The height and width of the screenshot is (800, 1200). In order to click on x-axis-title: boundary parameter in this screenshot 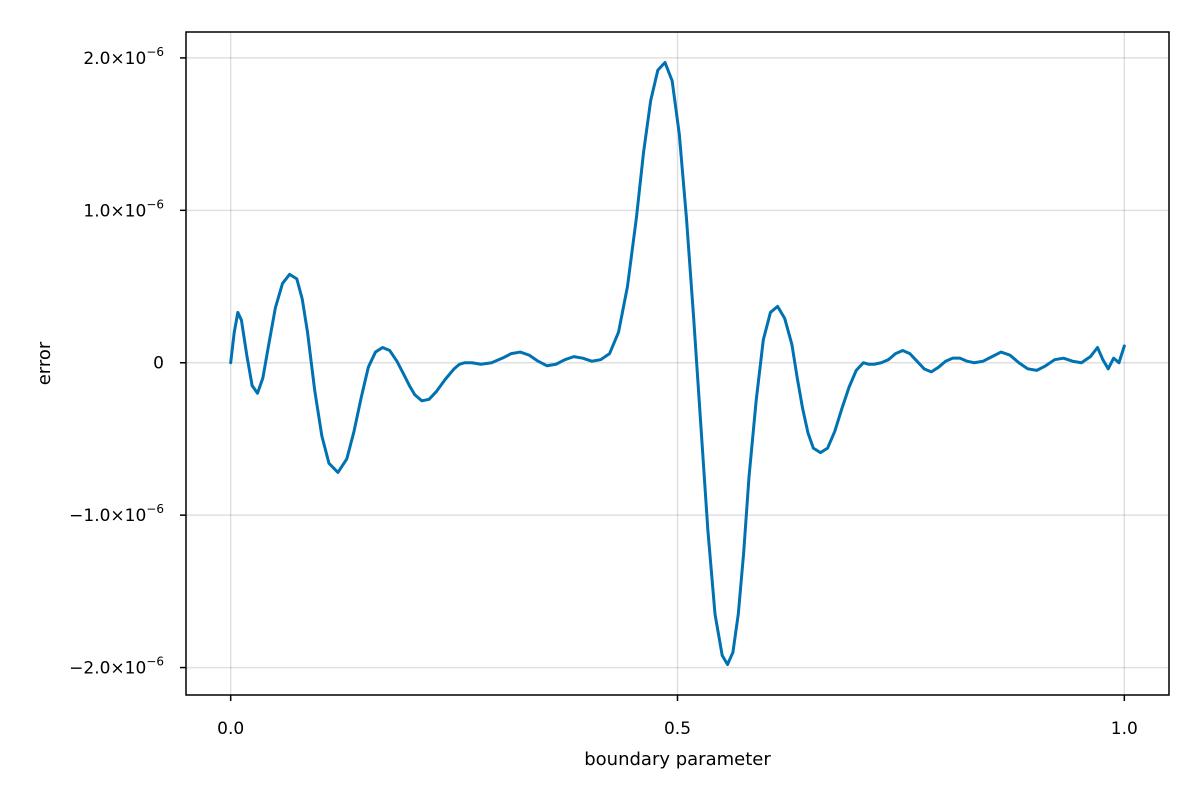, I will do `click(677, 759)`.